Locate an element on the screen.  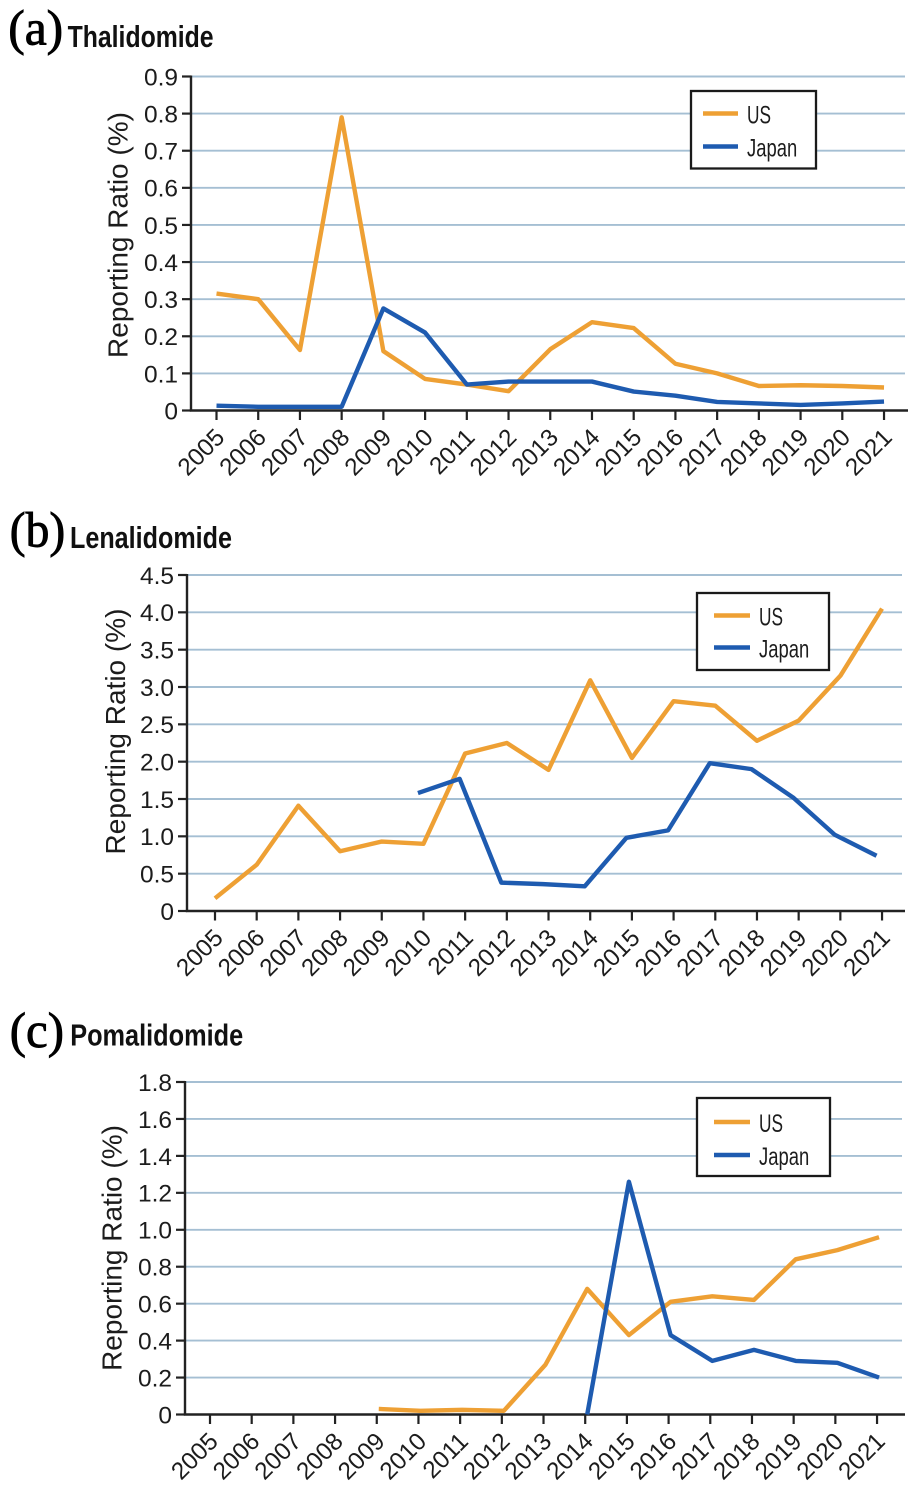
svg-text: 1.6 is located at coordinates (155, 1120).